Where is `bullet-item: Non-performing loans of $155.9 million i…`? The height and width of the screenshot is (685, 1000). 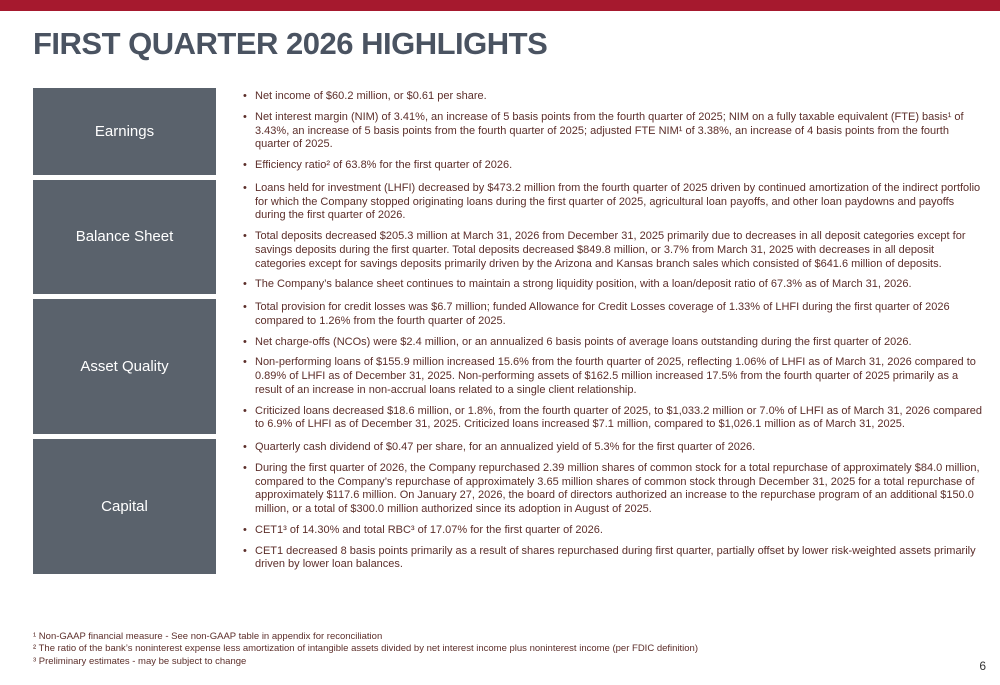 bullet-item: Non-performing loans of $155.9 million i… is located at coordinates (611, 376).